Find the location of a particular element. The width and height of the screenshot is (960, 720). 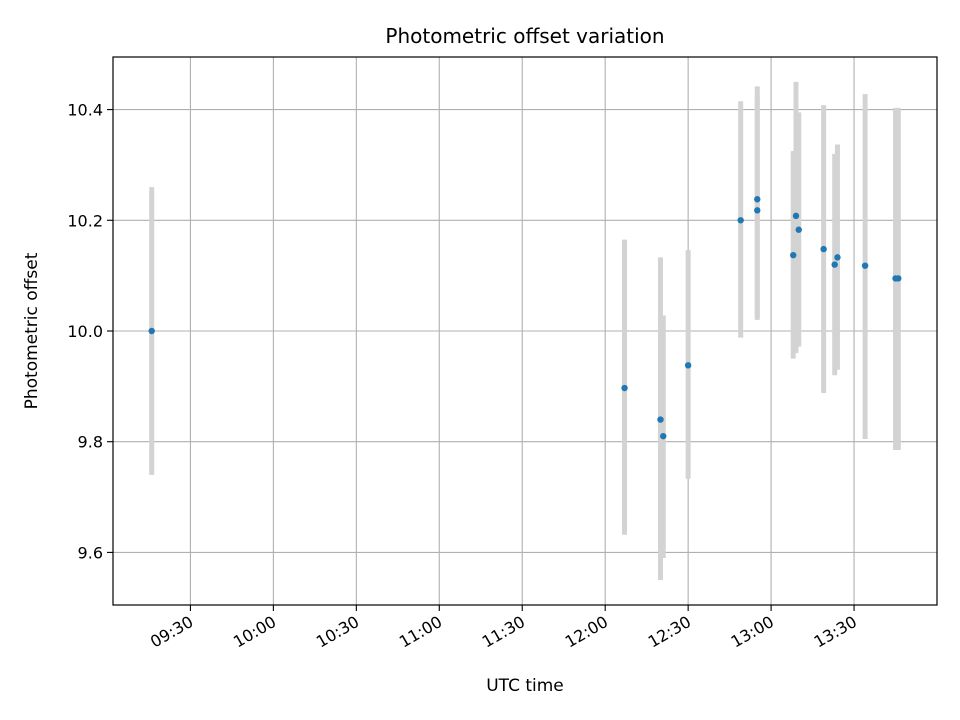

chart-title: Photometric offset variation is located at coordinates (524, 36).